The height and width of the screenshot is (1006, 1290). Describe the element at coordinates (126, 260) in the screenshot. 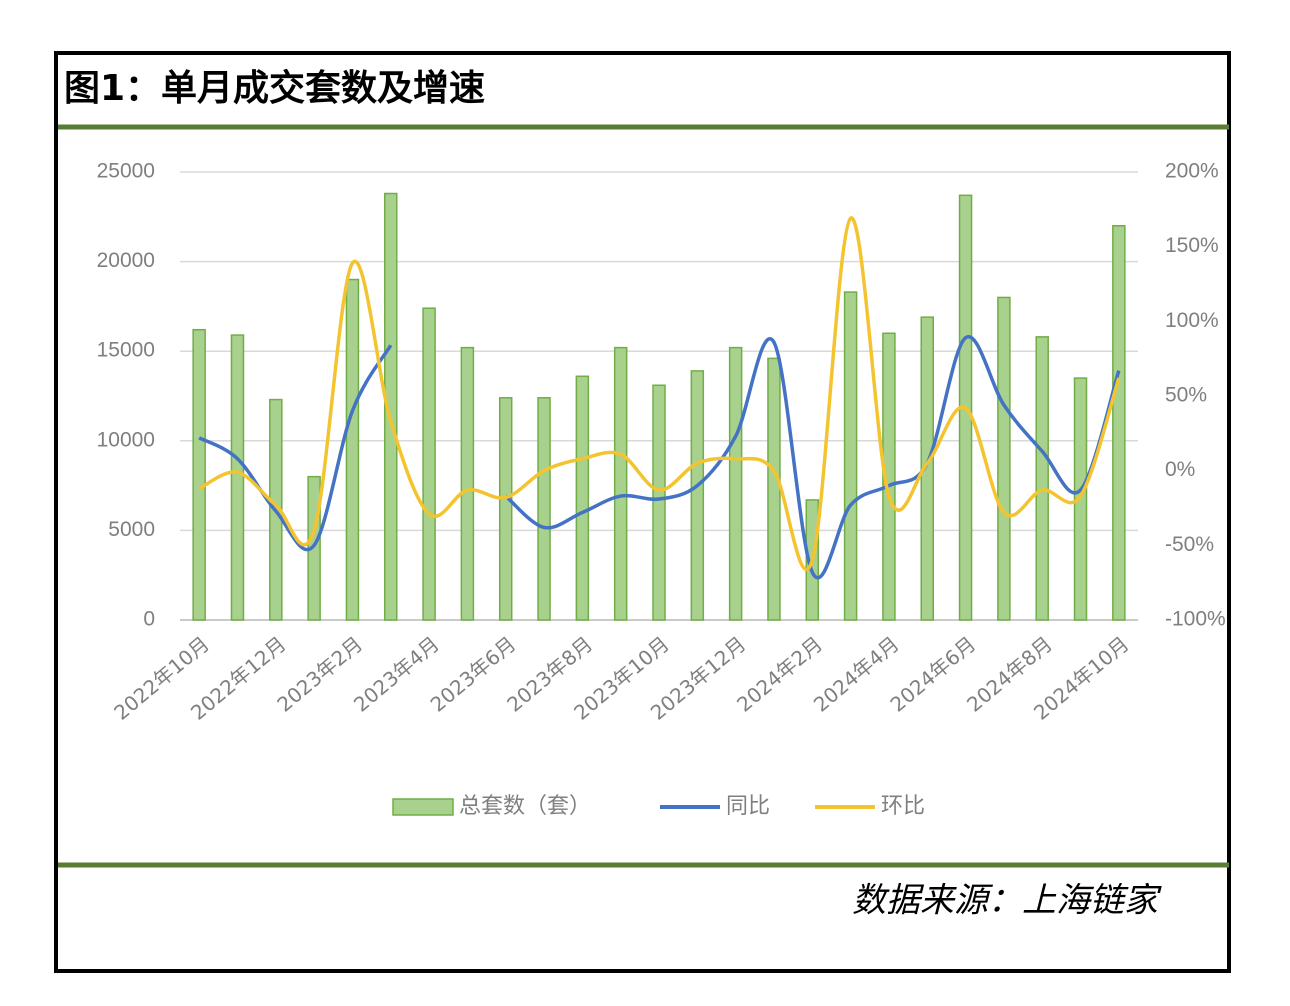

I see `y-tick-label: 20000` at that location.